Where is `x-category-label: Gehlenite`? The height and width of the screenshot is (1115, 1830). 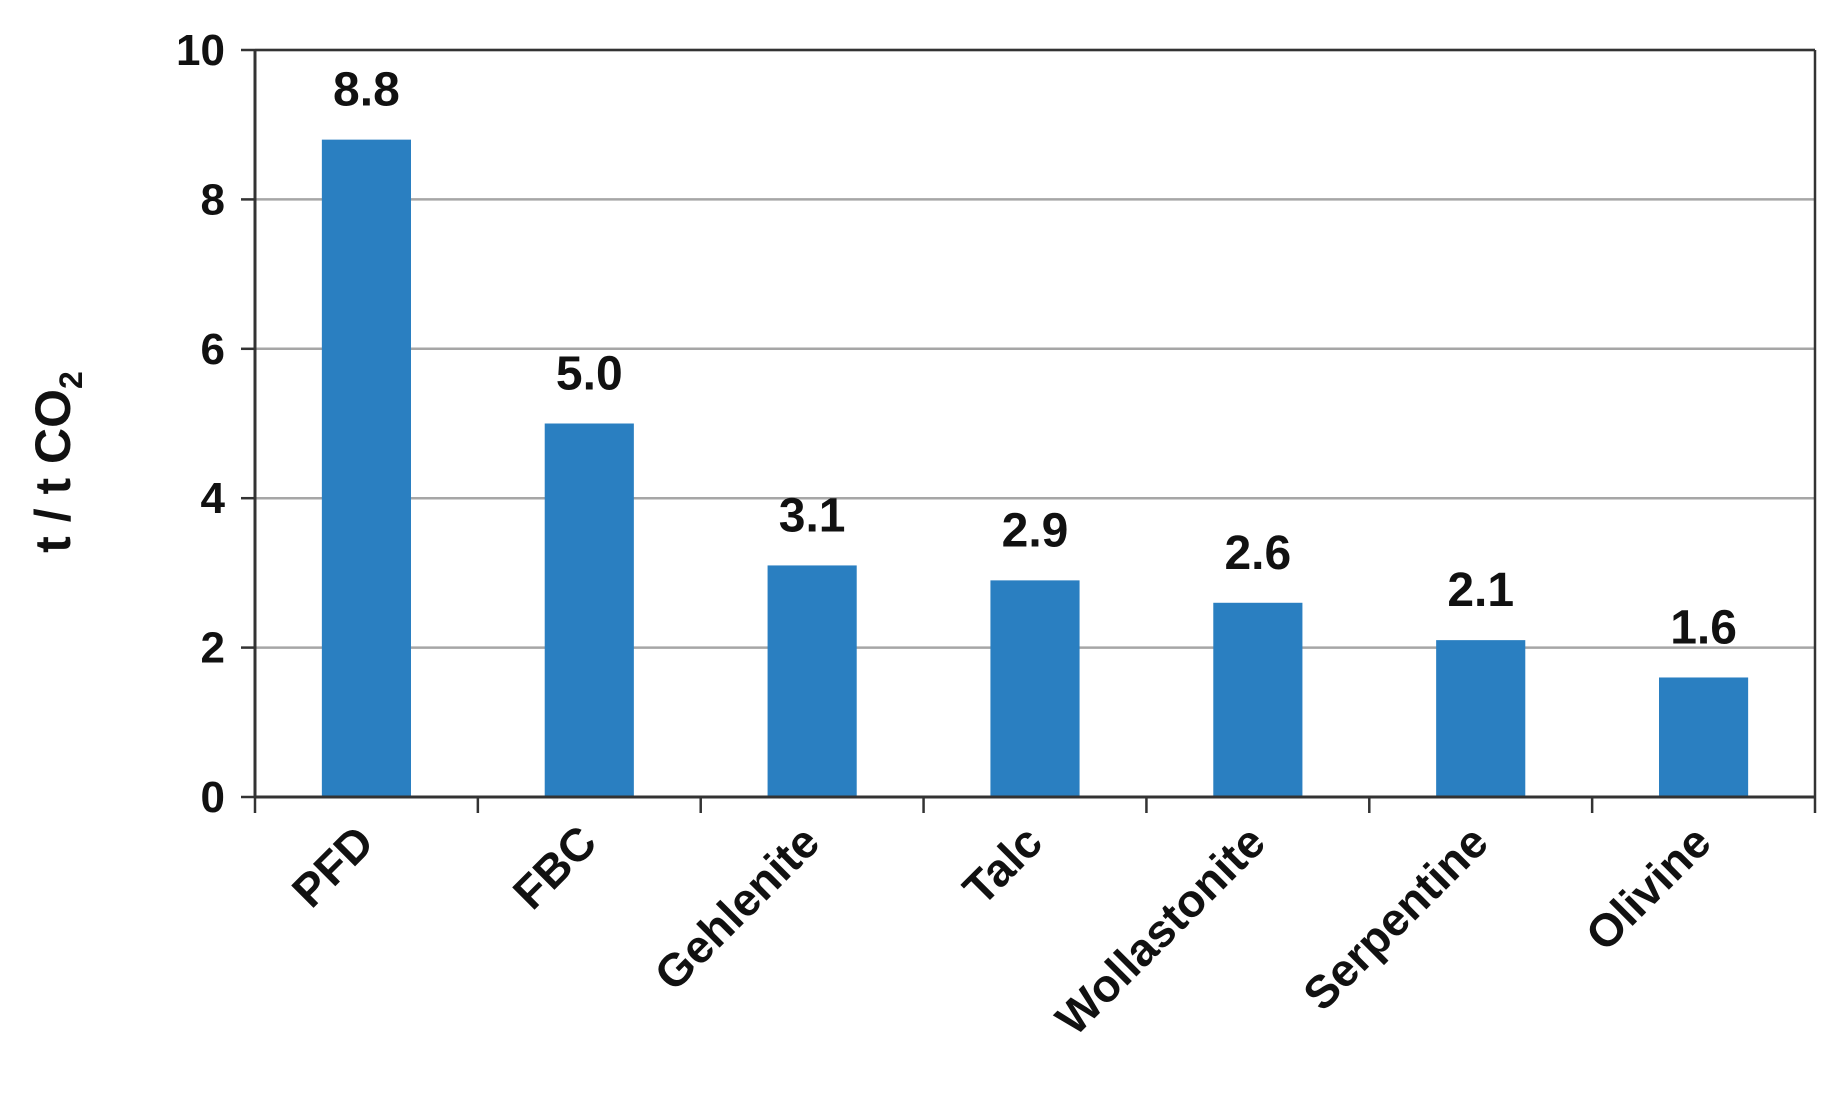
x-category-label: Gehlenite is located at coordinates (736, 907).